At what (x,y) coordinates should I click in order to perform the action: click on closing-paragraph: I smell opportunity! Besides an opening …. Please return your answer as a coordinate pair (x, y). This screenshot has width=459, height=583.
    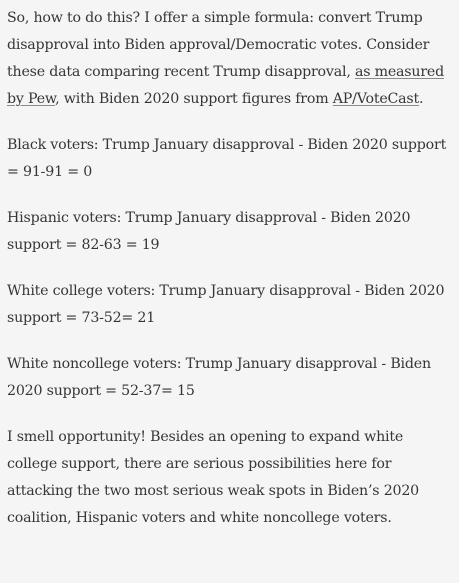
    Looking at the image, I should click on (213, 477).